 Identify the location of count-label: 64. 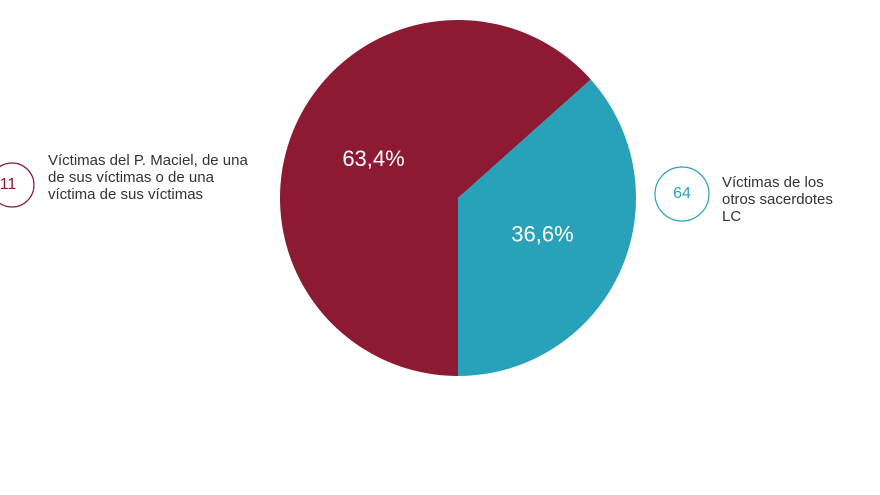
(682, 193).